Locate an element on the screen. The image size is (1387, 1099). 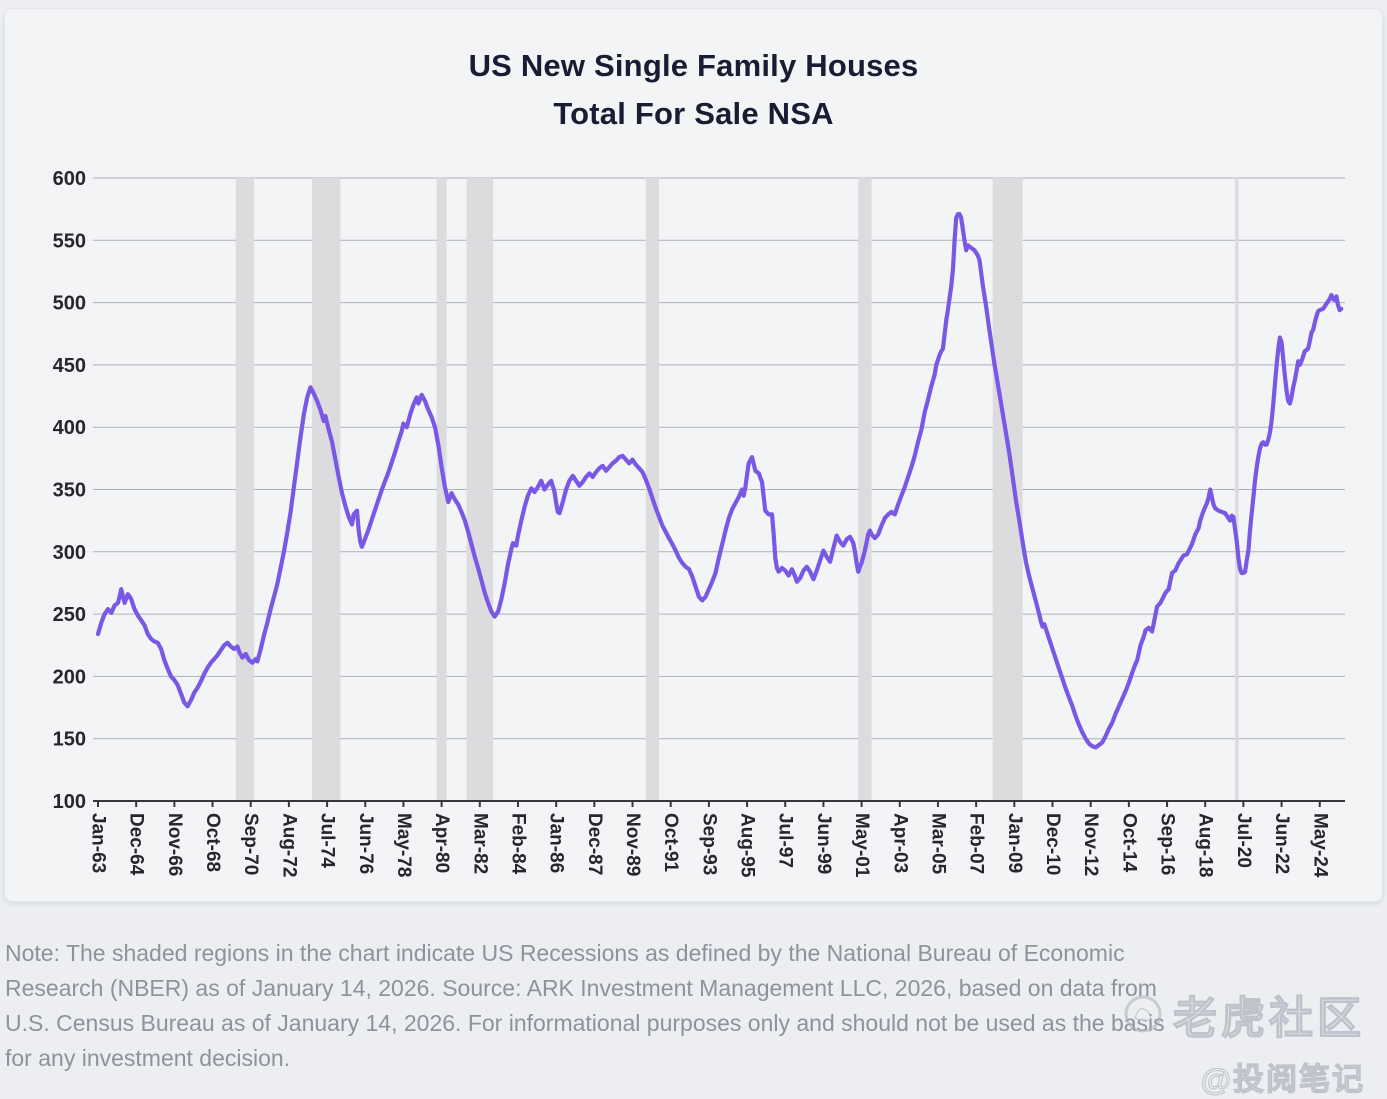
x-axis-tick-label: Aug-95 is located at coordinates (747, 845).